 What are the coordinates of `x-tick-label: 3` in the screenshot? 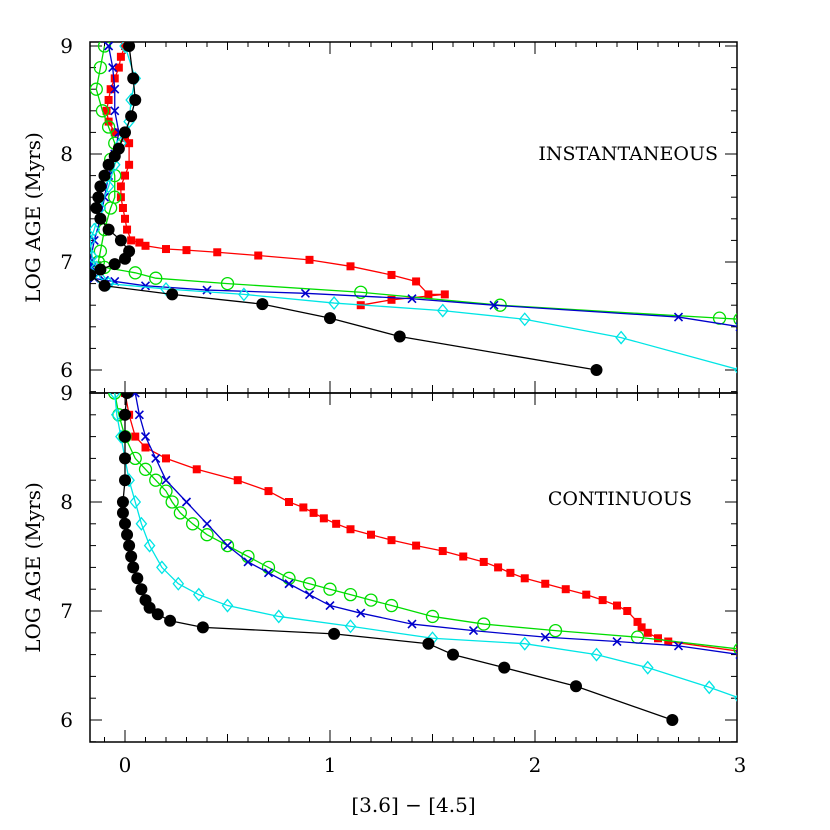 It's located at (740, 765).